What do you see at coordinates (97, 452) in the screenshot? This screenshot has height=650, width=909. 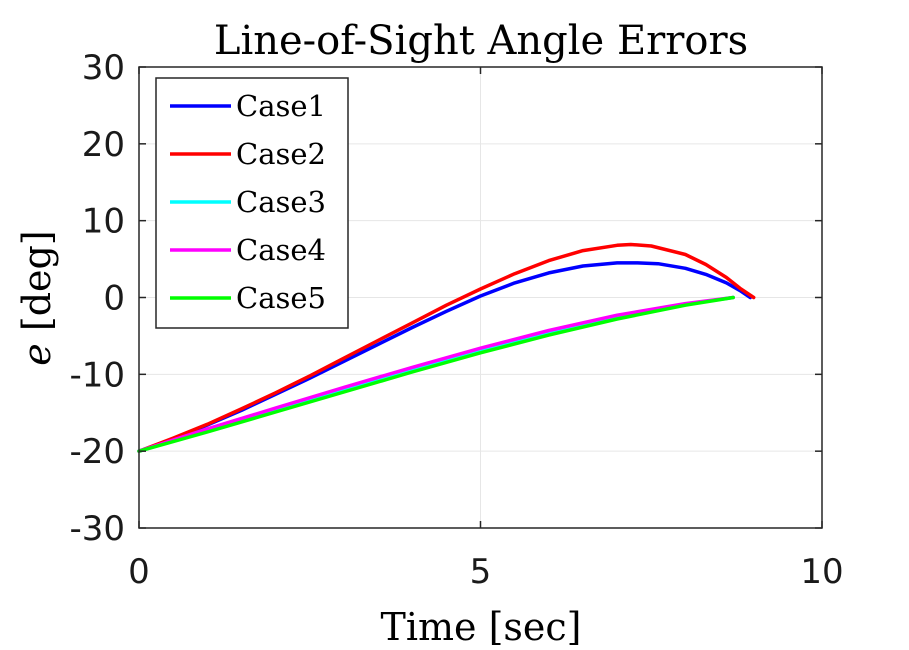 I see `y-tick-label: -20` at bounding box center [97, 452].